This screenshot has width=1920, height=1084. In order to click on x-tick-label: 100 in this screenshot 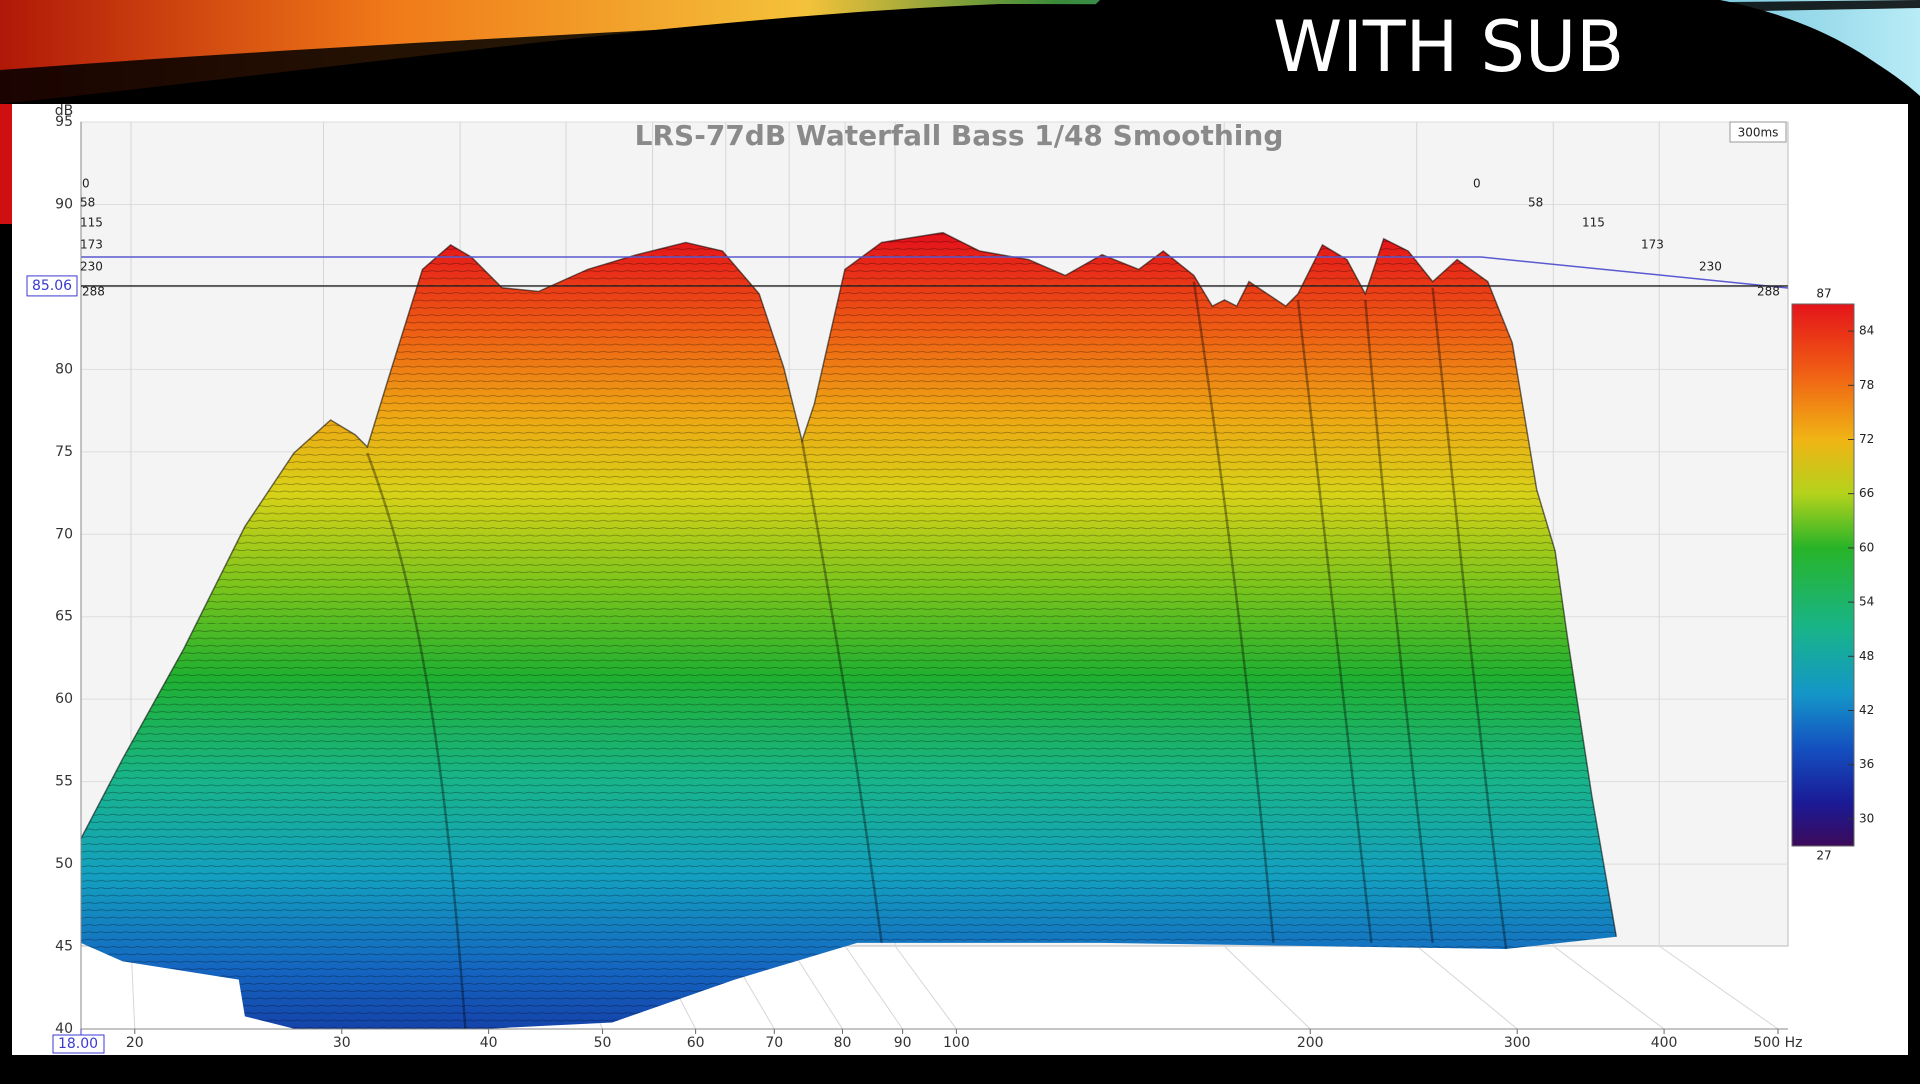, I will do `click(956, 1043)`.